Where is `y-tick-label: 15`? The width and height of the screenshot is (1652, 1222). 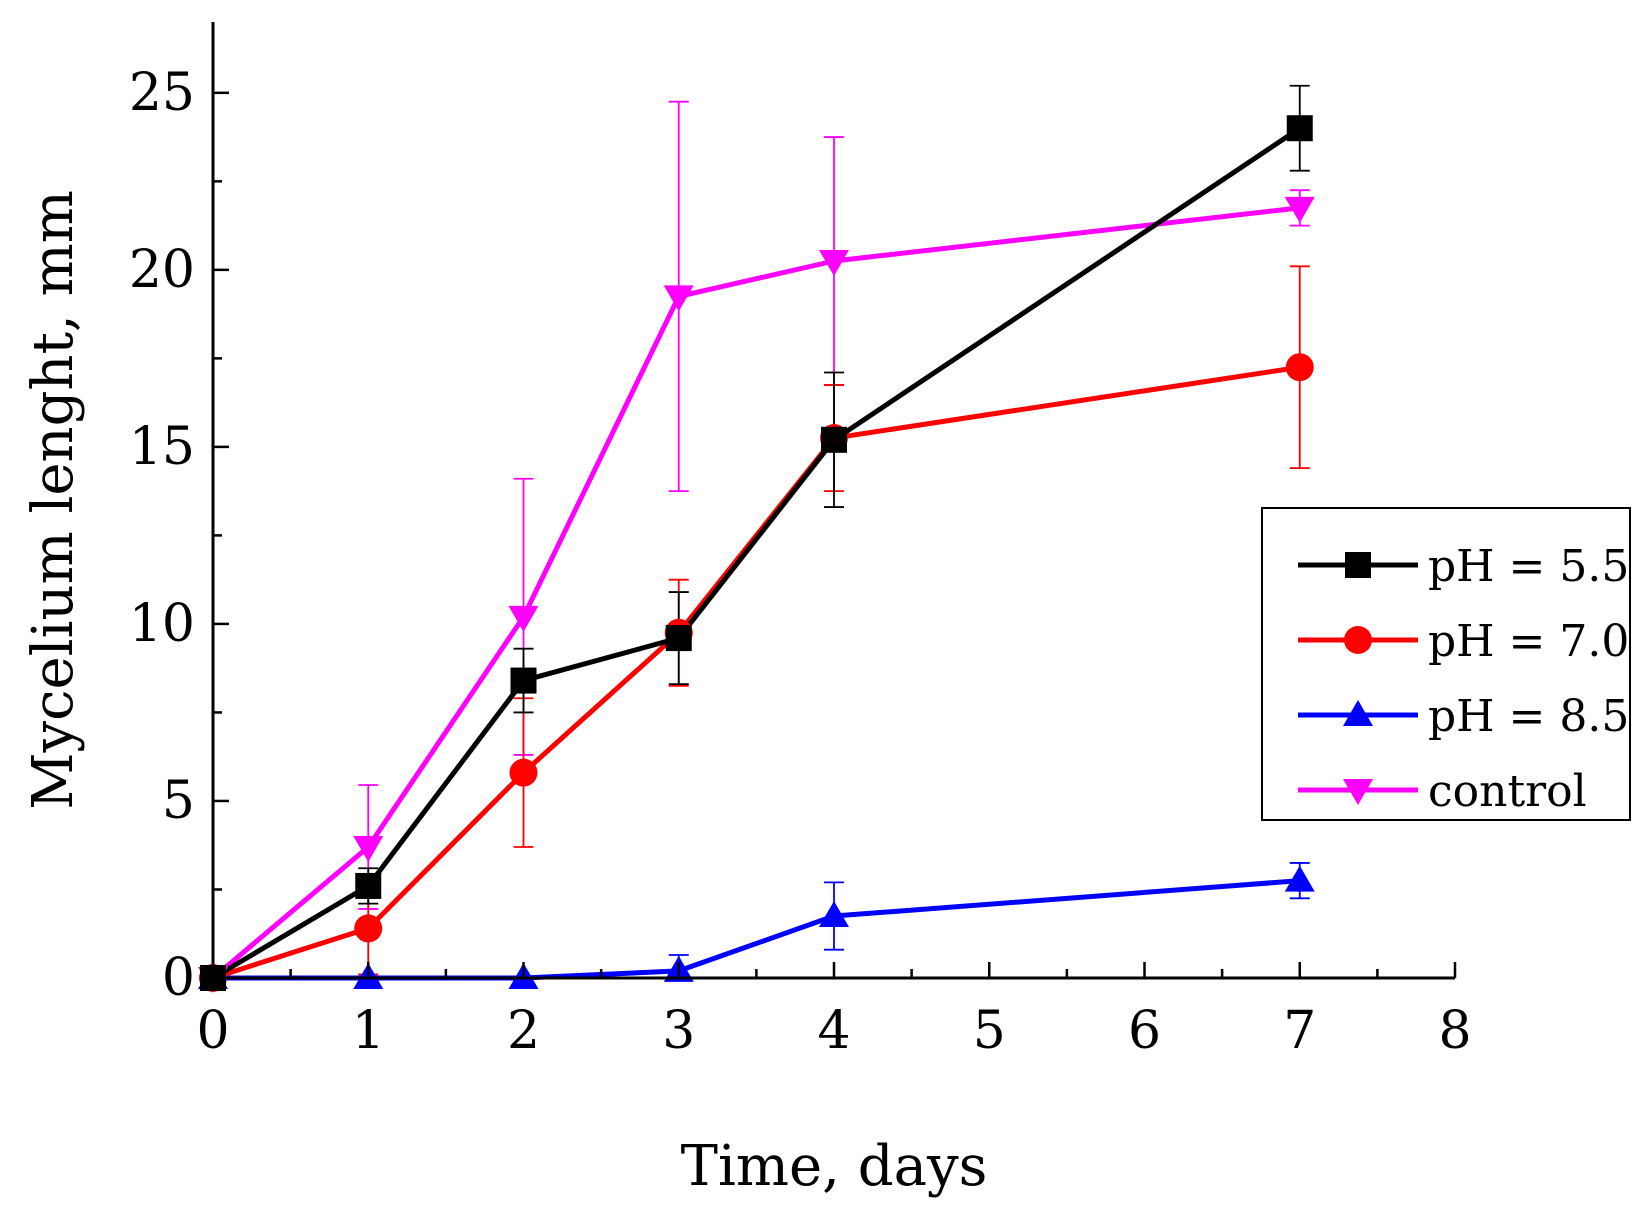 y-tick-label: 15 is located at coordinates (162, 447).